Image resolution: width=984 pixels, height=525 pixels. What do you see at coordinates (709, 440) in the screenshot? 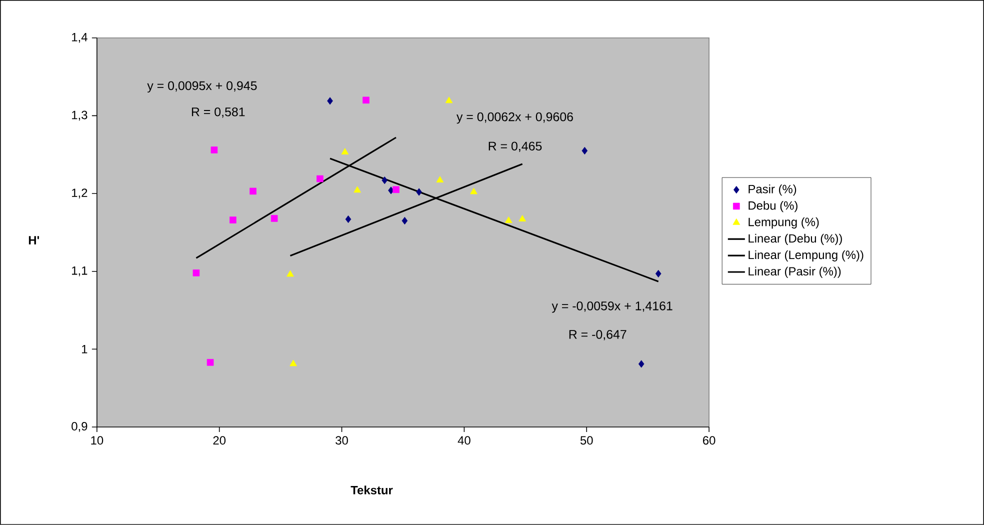
I see `x-tick-label: 60` at bounding box center [709, 440].